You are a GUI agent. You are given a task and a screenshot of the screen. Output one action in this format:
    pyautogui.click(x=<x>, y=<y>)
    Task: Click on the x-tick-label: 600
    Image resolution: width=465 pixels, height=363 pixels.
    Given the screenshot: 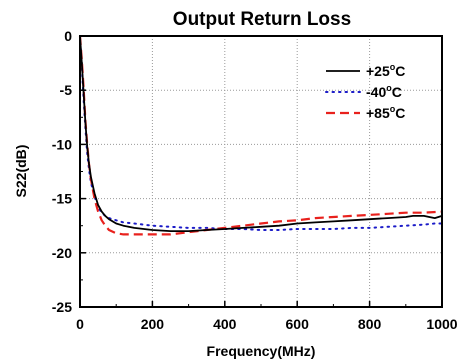 What is the action you would take?
    pyautogui.click(x=298, y=324)
    